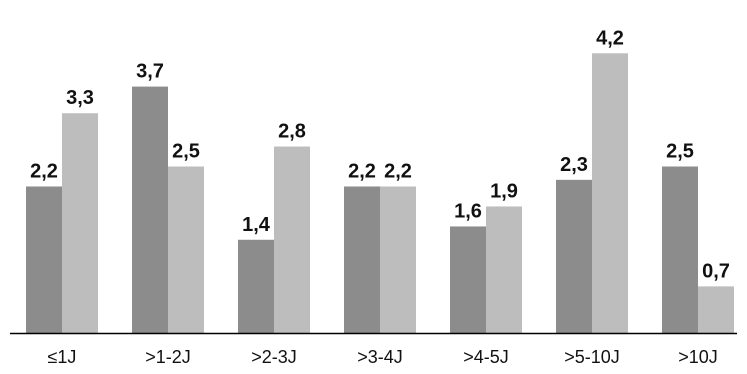 The height and width of the screenshot is (374, 747). Describe the element at coordinates (716, 271) in the screenshot. I see `value-label-2-7: 0,7` at that location.